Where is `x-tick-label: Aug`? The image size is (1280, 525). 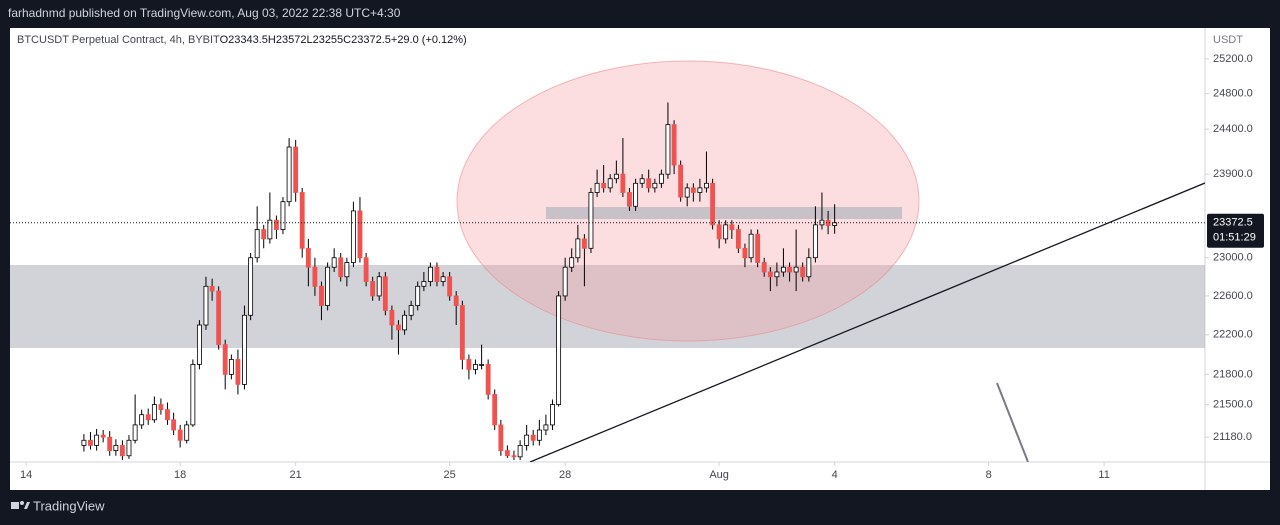
x-tick-label: Aug is located at coordinates (719, 475).